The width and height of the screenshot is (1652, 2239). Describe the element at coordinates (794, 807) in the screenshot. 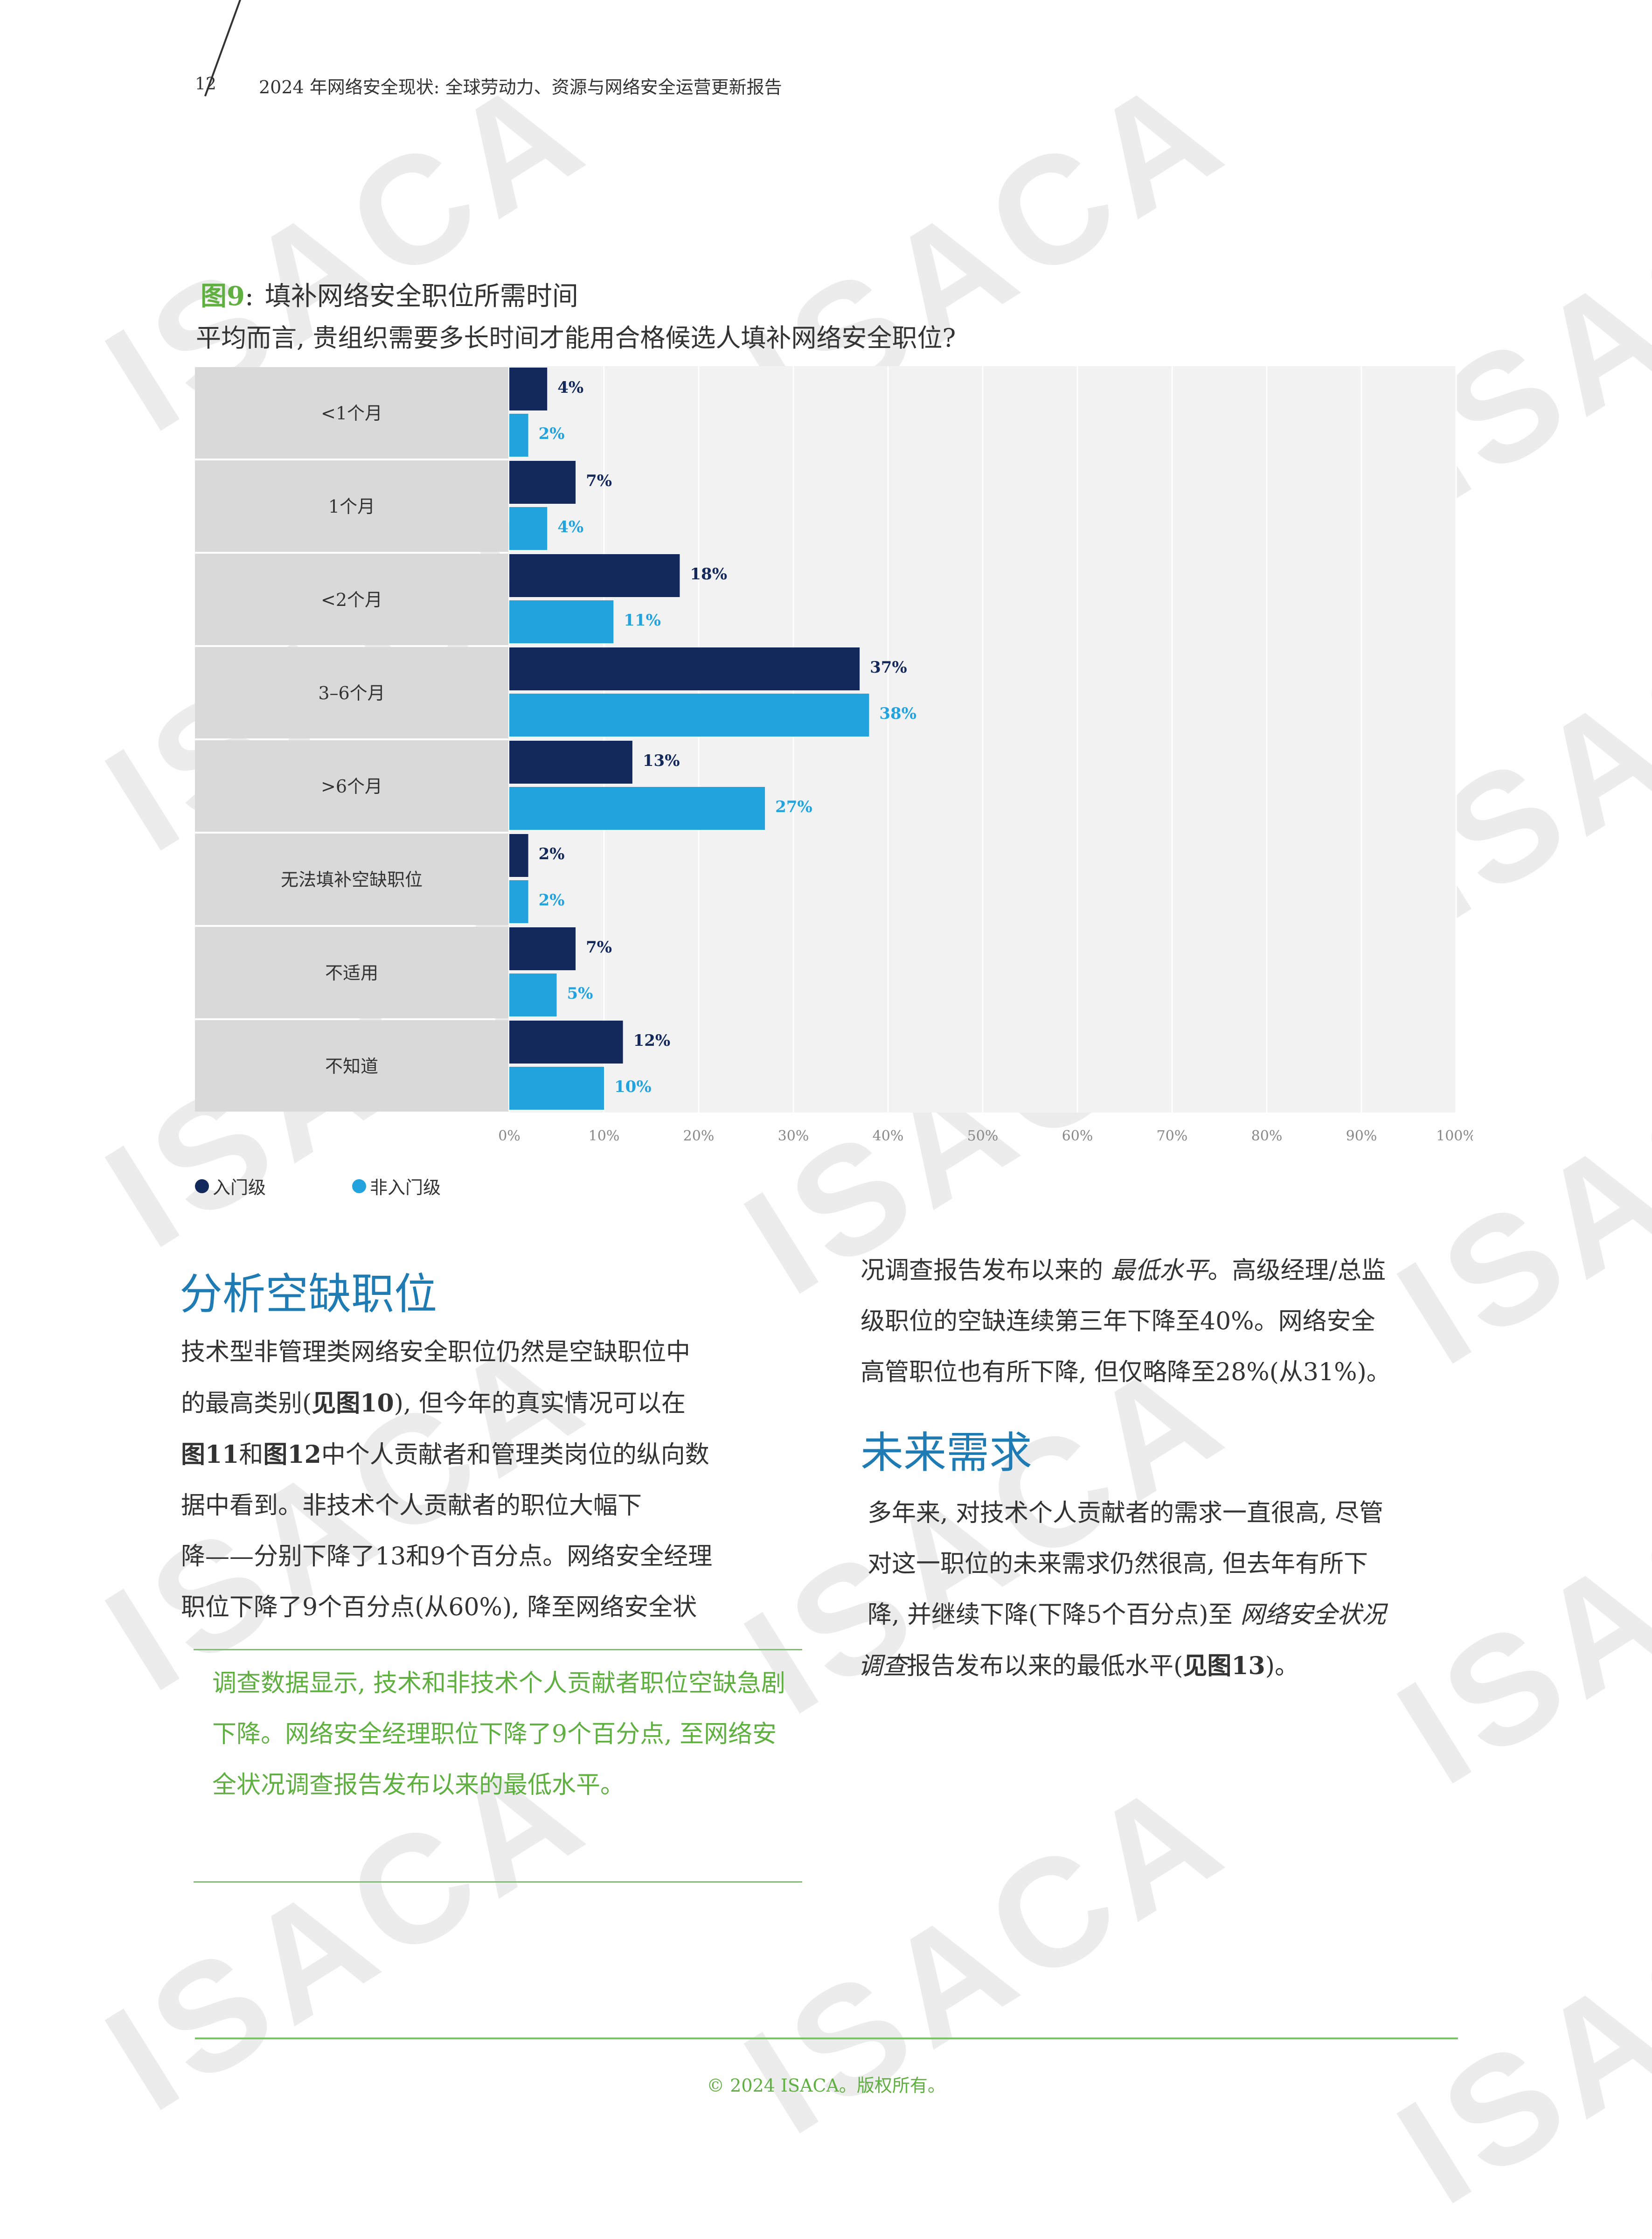

I see `data-label: 27%` at that location.